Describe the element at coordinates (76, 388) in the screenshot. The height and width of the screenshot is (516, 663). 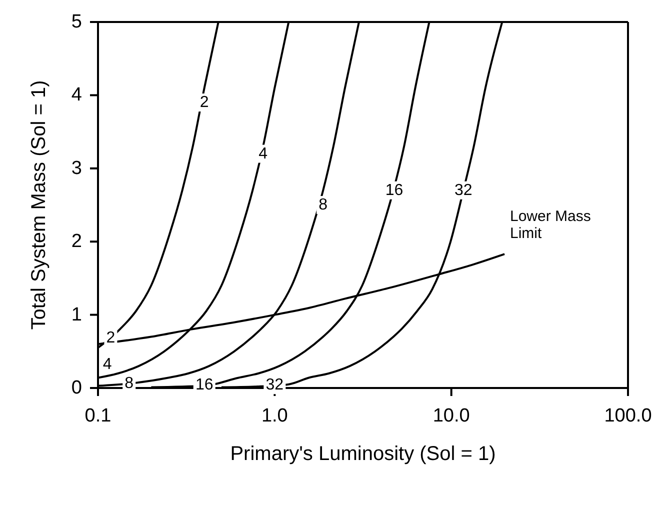
I see `y-tick-label: 0` at that location.